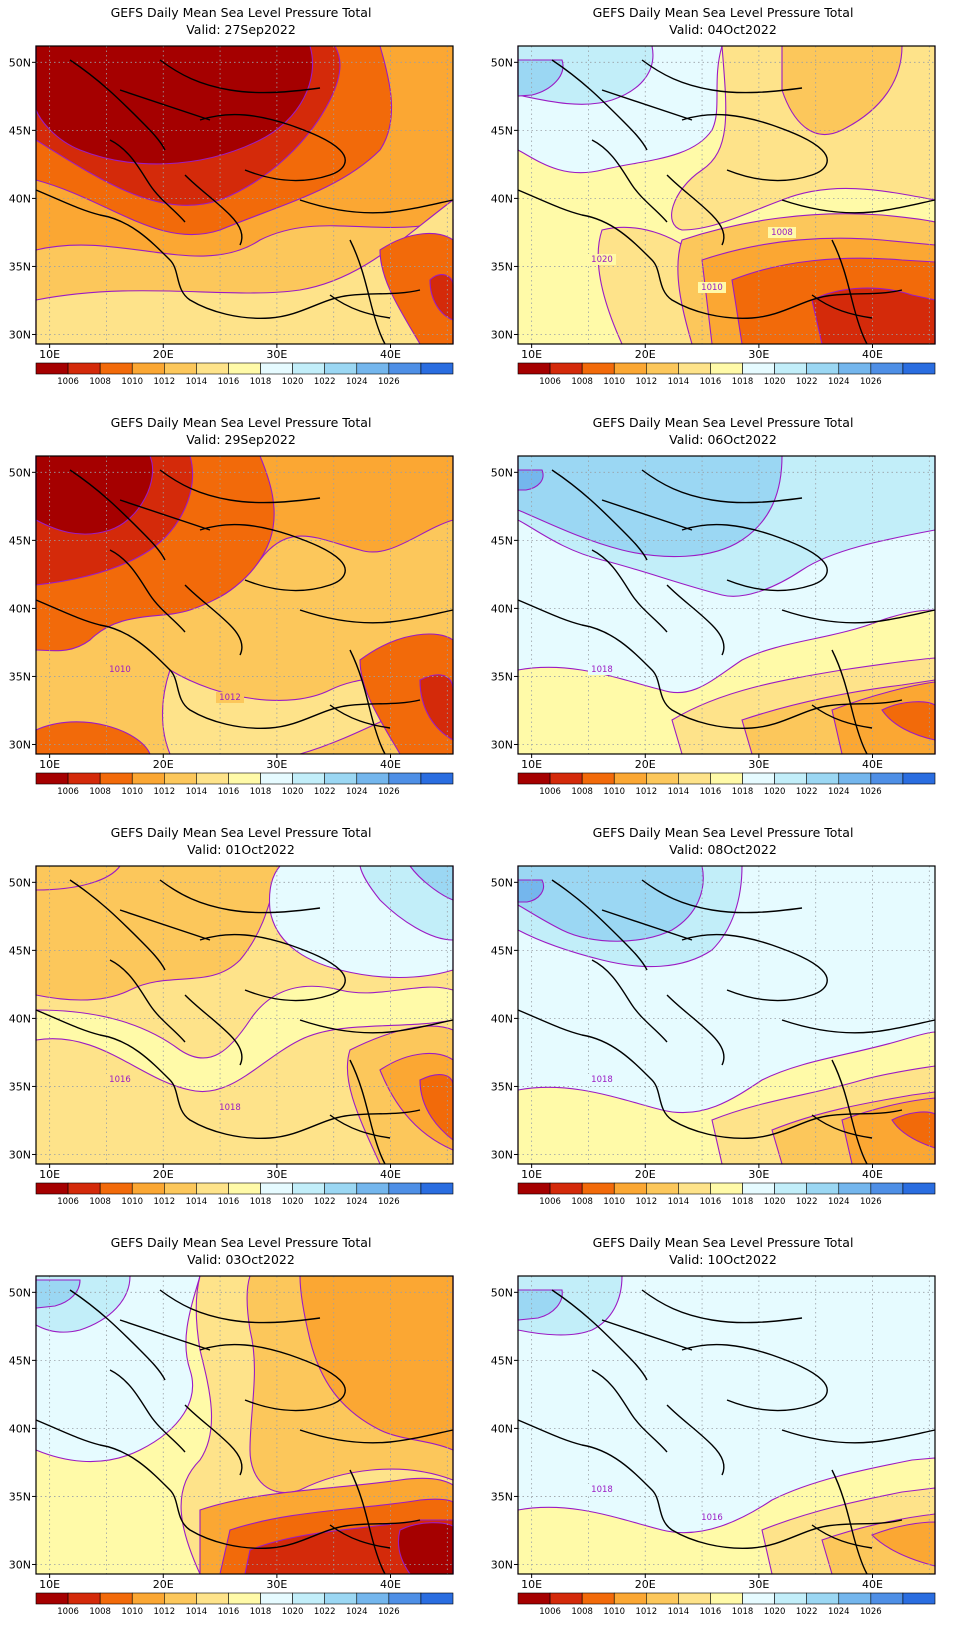 Image resolution: width=964 pixels, height=1640 pixels. What do you see at coordinates (502, 608) in the screenshot?
I see `lat-label: 40N` at bounding box center [502, 608].